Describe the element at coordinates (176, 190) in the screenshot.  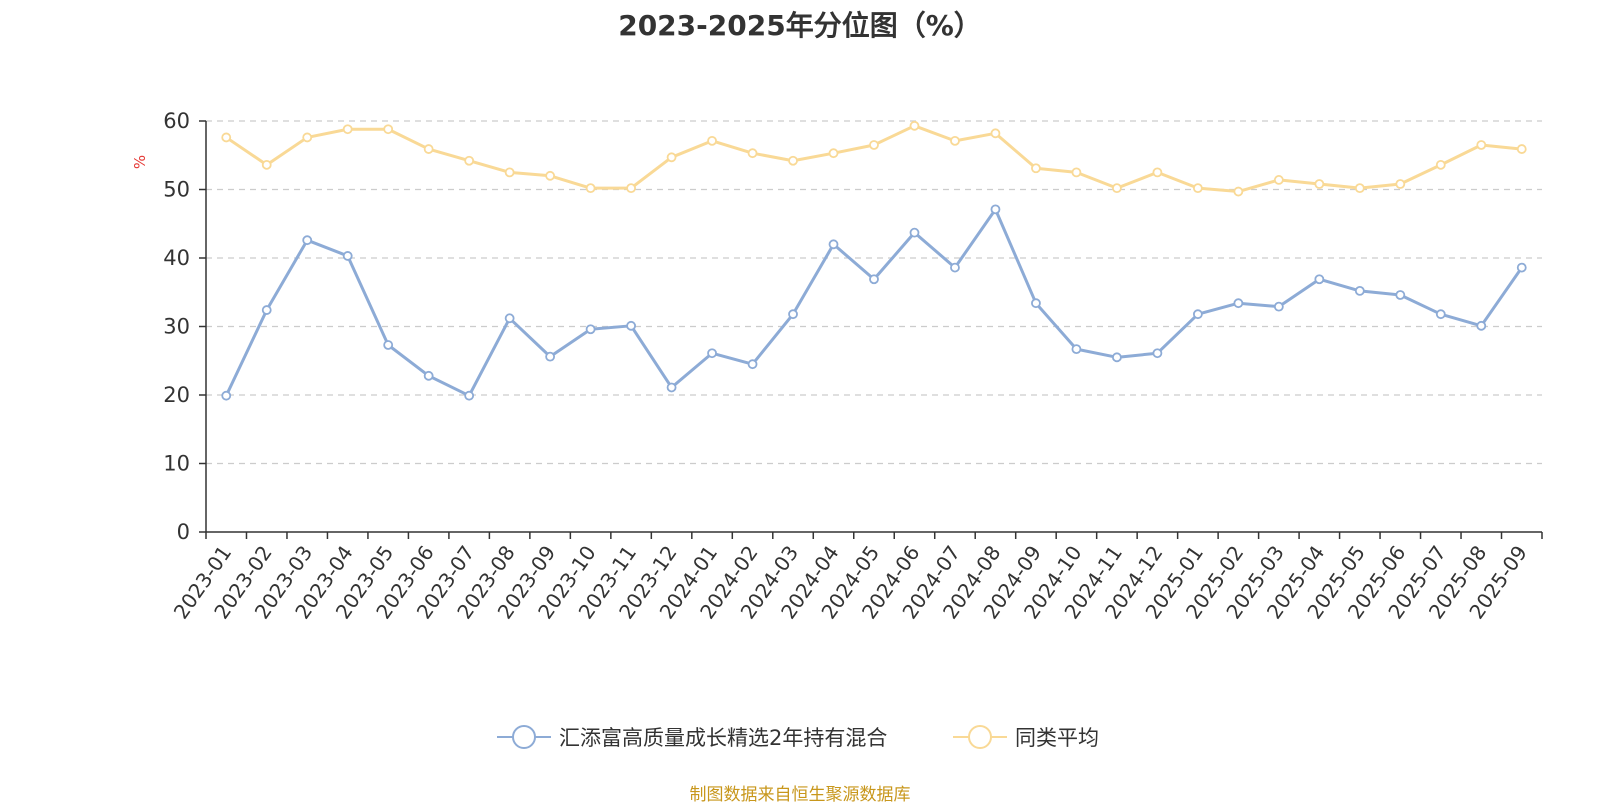
I see `y-tick-label: 50` at that location.